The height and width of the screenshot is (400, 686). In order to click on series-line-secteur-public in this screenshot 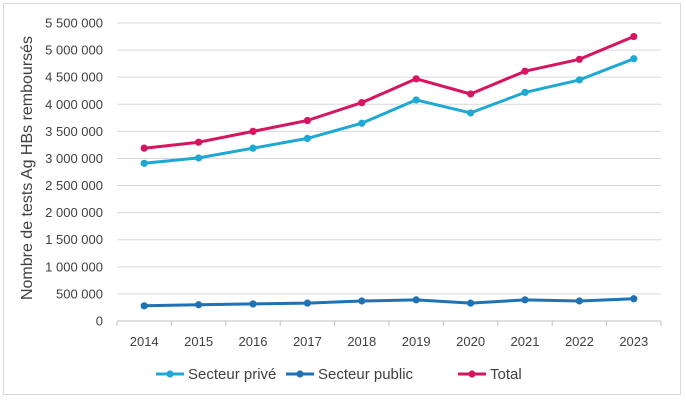, I will do `click(389, 302)`.